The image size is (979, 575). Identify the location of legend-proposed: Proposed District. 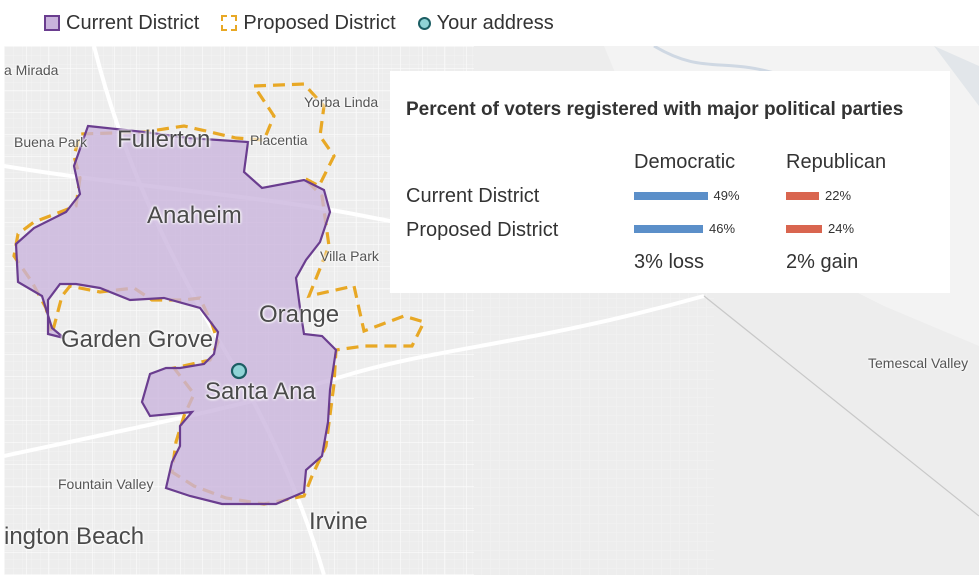
(308, 23).